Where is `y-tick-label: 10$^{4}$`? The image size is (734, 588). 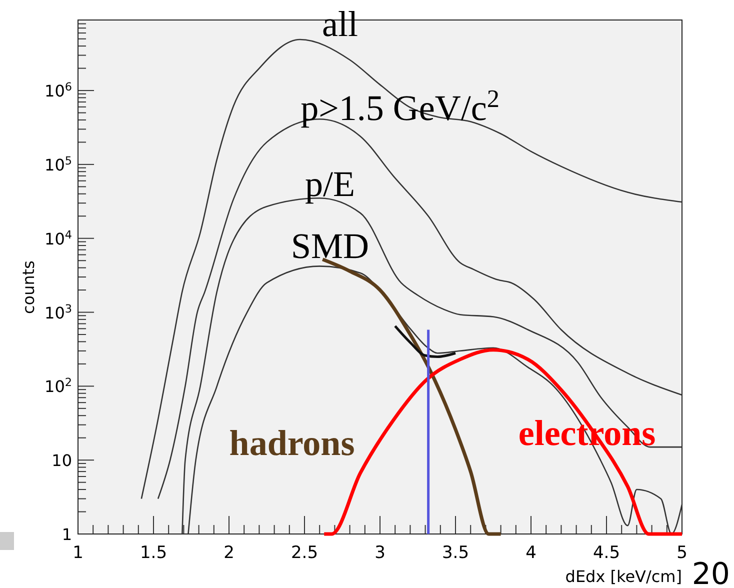 y-tick-label: 10$^{4}$ is located at coordinates (58, 238).